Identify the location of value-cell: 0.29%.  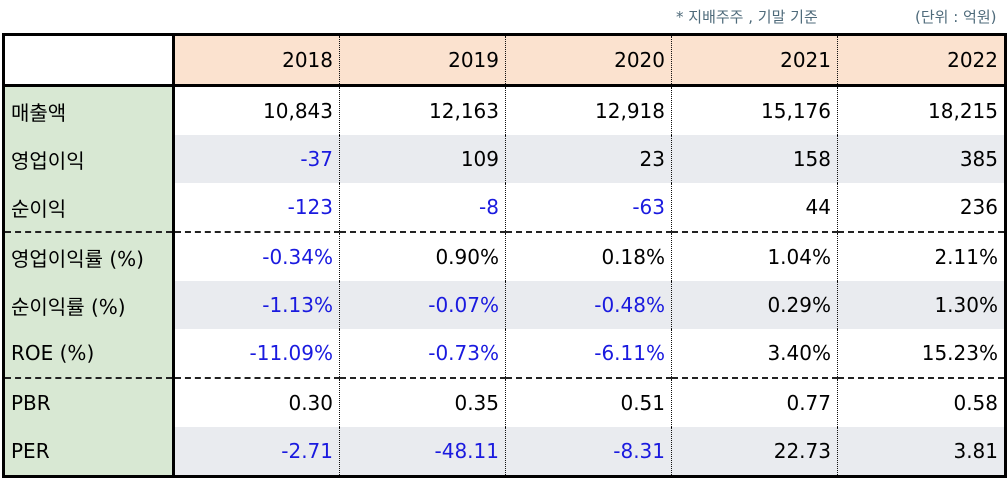
(754, 305).